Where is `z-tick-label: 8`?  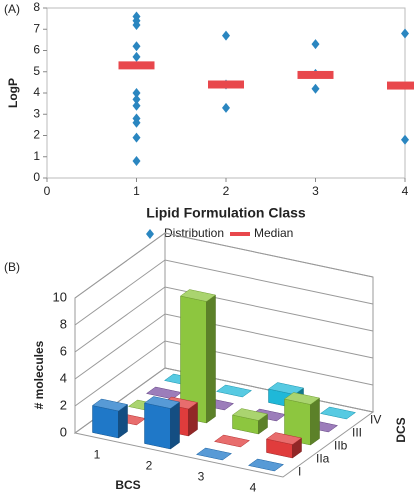 z-tick-label: 8 is located at coordinates (63, 323).